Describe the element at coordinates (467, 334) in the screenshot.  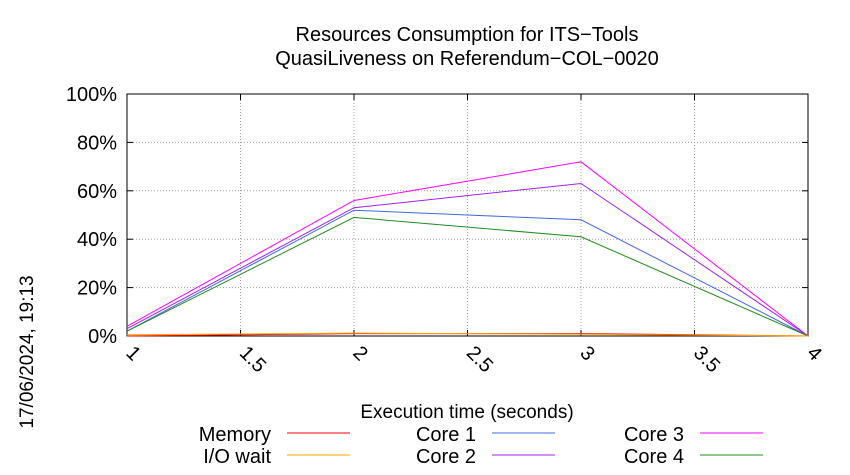
I see `series-line-i-o-wait` at that location.